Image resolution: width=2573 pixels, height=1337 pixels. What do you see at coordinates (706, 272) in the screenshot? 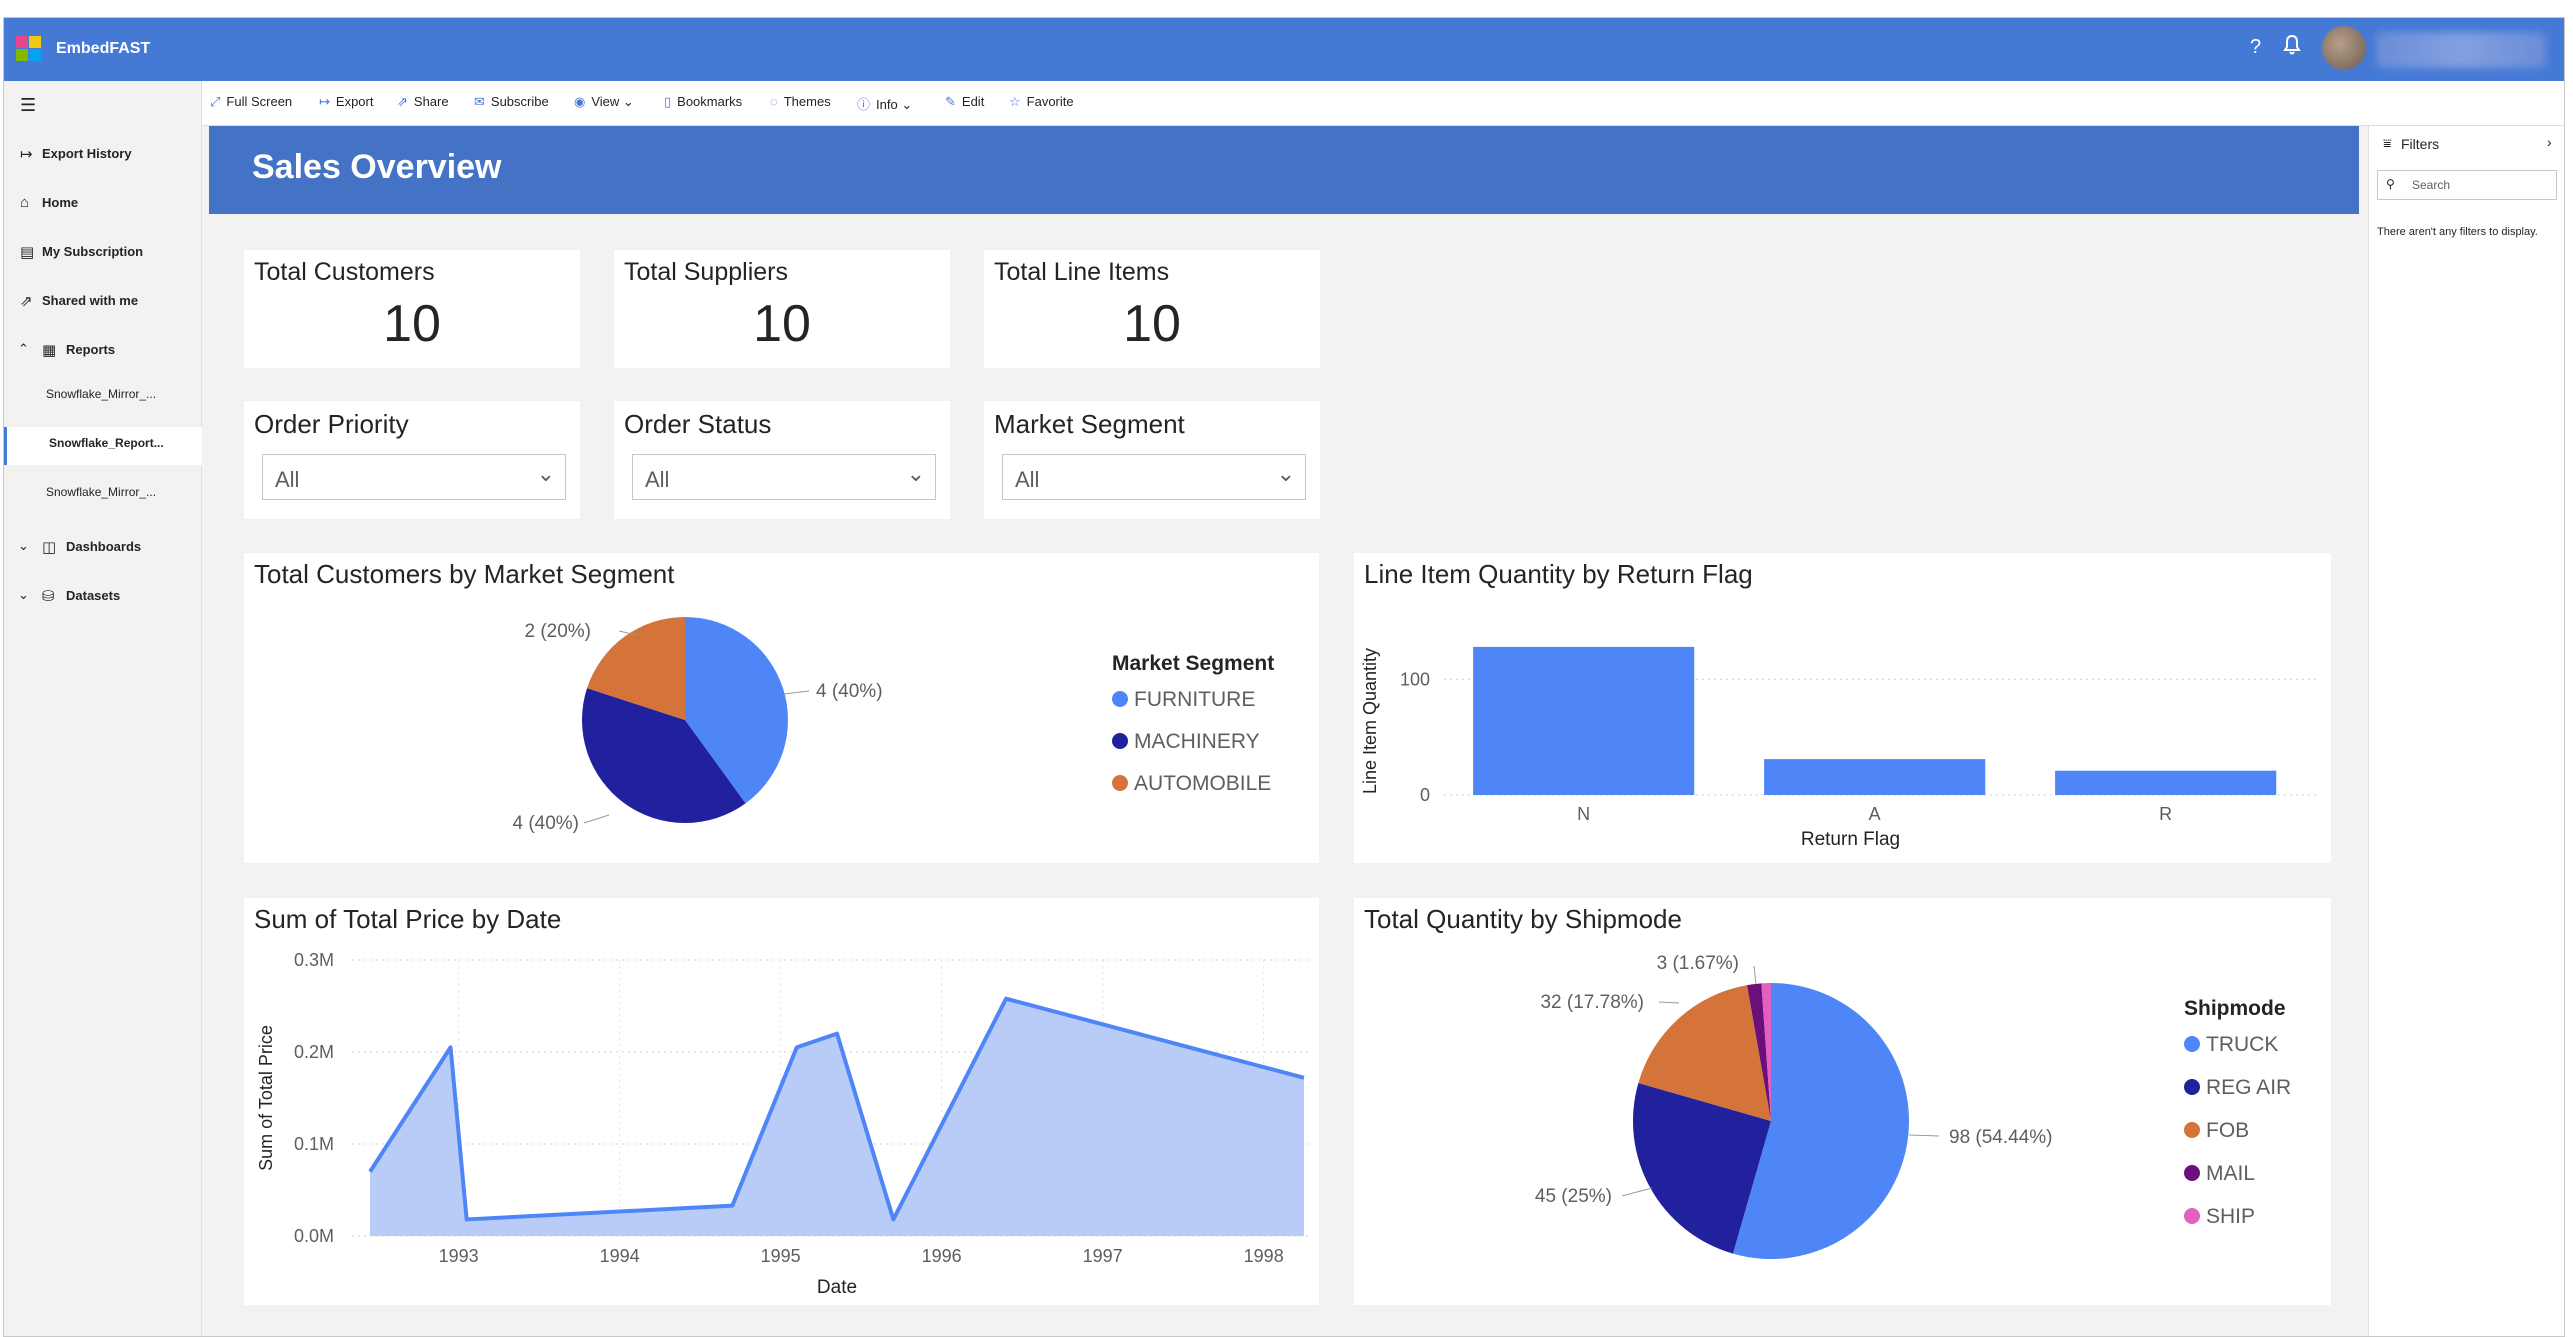
I see `kpi-label: Total Suppliers` at bounding box center [706, 272].